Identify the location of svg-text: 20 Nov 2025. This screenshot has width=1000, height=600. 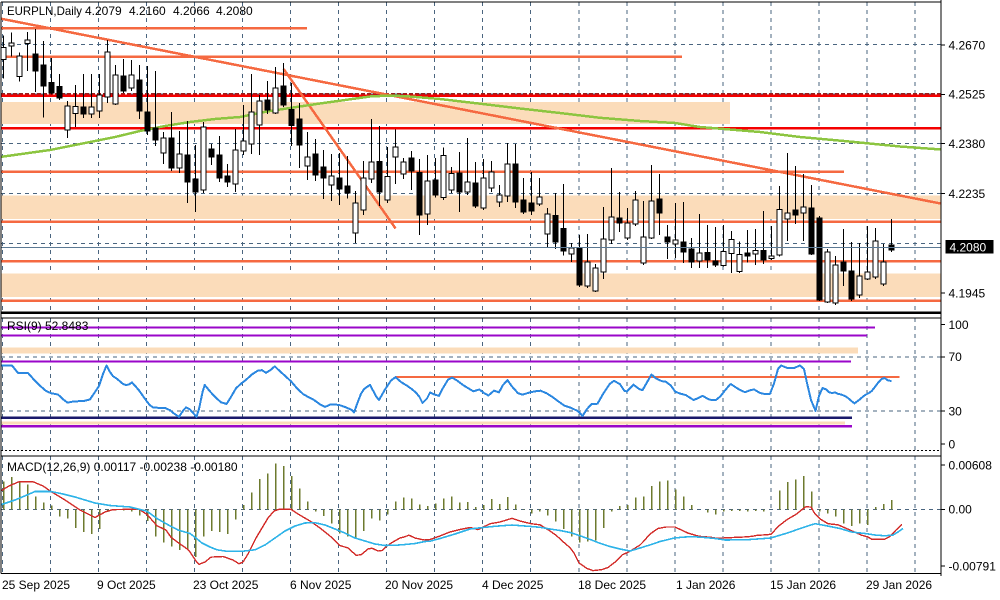
(419, 585).